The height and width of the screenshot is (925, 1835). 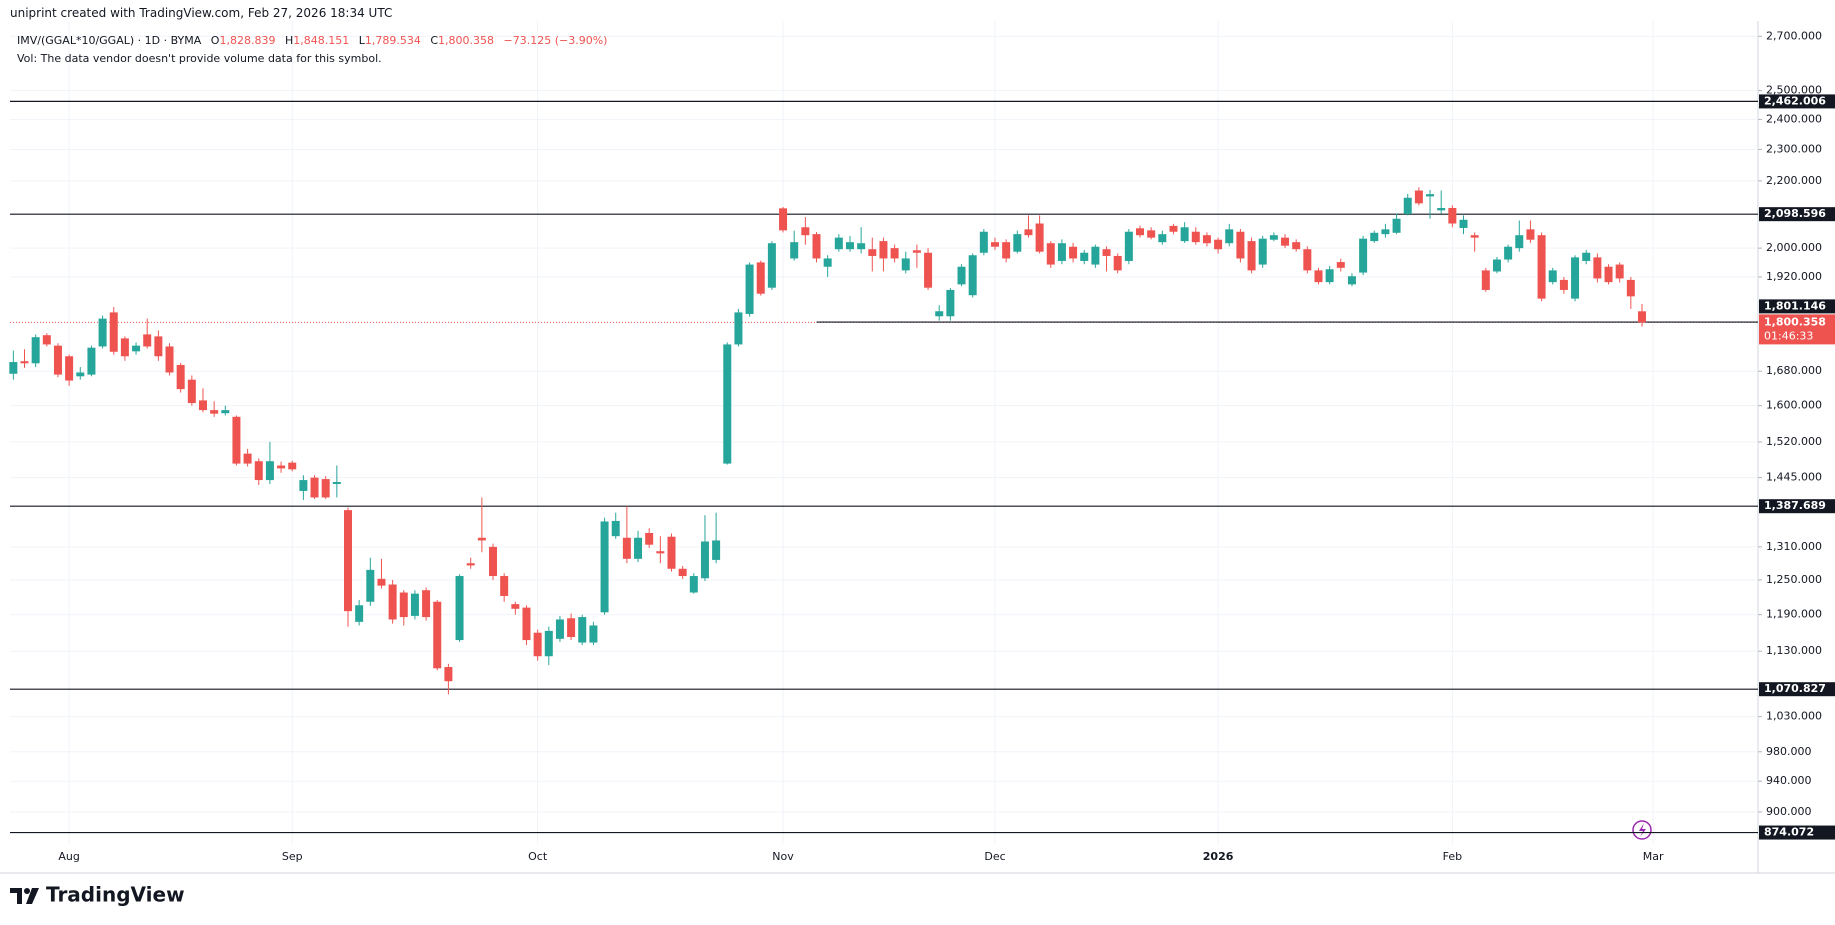 I want to click on legend-key: C, so click(x=434, y=40).